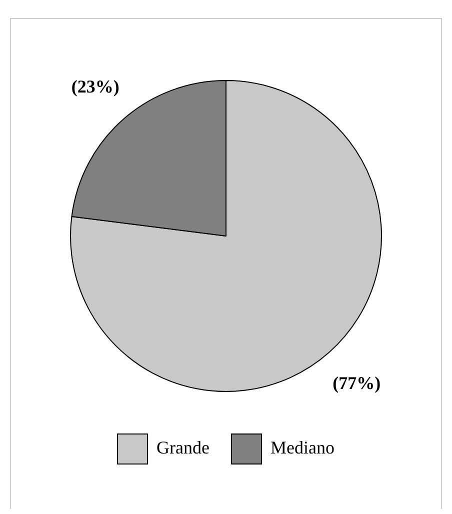  What do you see at coordinates (302, 448) in the screenshot?
I see `legend-label: Mediano` at bounding box center [302, 448].